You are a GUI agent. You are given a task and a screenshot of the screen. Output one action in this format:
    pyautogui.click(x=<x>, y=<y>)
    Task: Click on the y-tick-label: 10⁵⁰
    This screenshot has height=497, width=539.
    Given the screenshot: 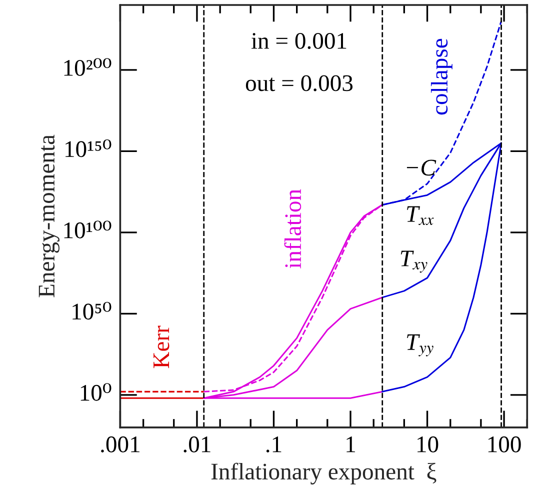 What is the action you would take?
    pyautogui.click(x=92, y=311)
    